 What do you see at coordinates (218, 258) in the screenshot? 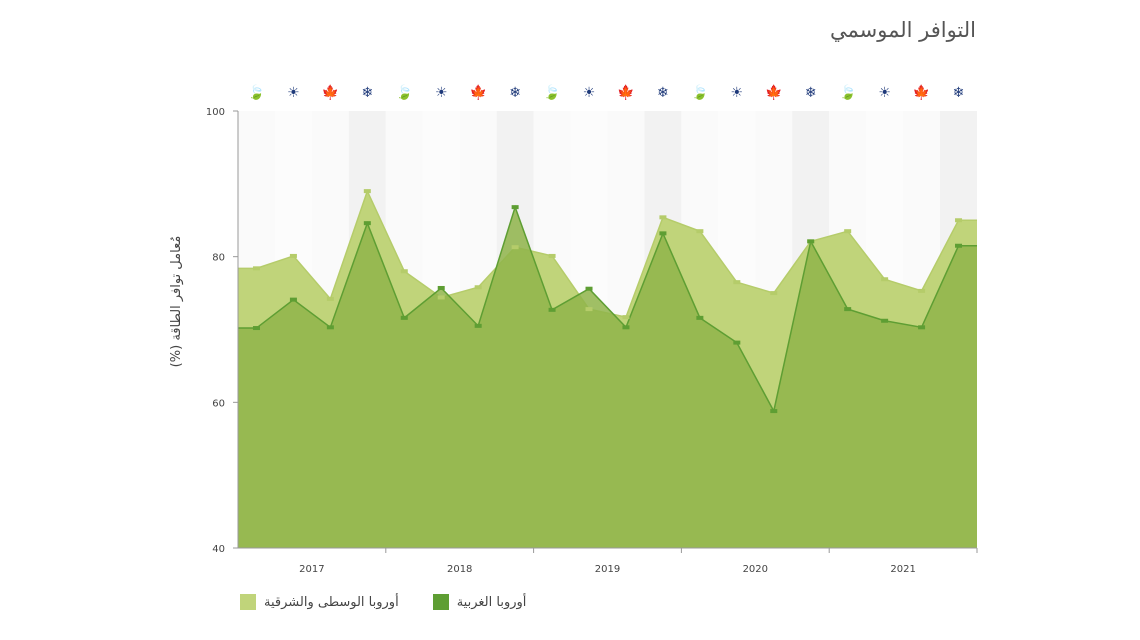
I see `y-tick-label: 80` at bounding box center [218, 258].